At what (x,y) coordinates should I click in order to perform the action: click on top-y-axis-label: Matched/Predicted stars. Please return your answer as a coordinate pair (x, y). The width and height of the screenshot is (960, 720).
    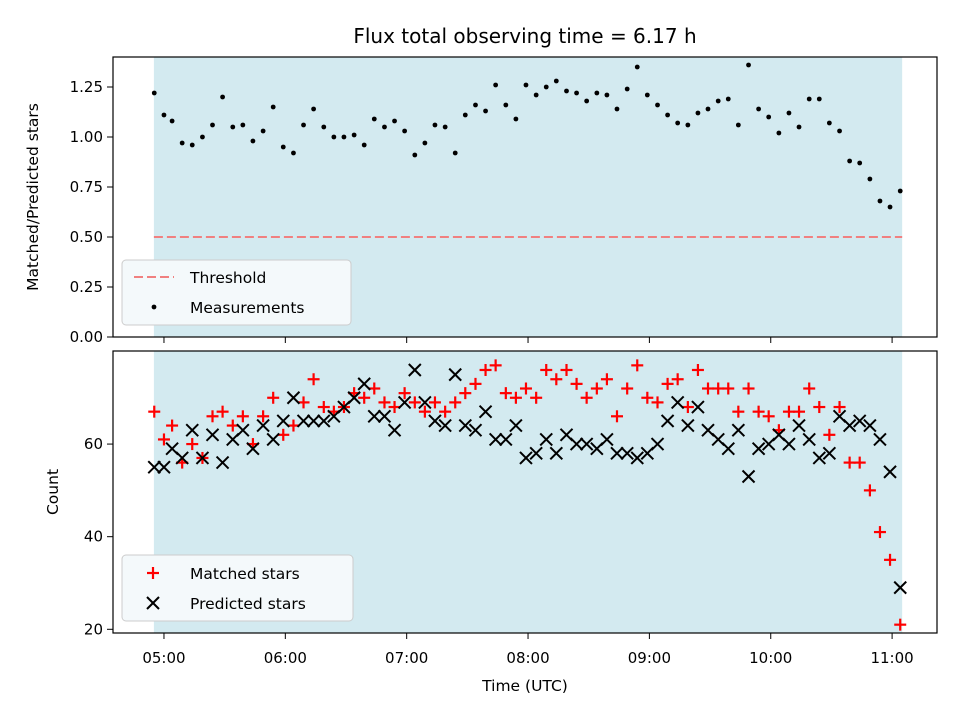
    Looking at the image, I should click on (33, 197).